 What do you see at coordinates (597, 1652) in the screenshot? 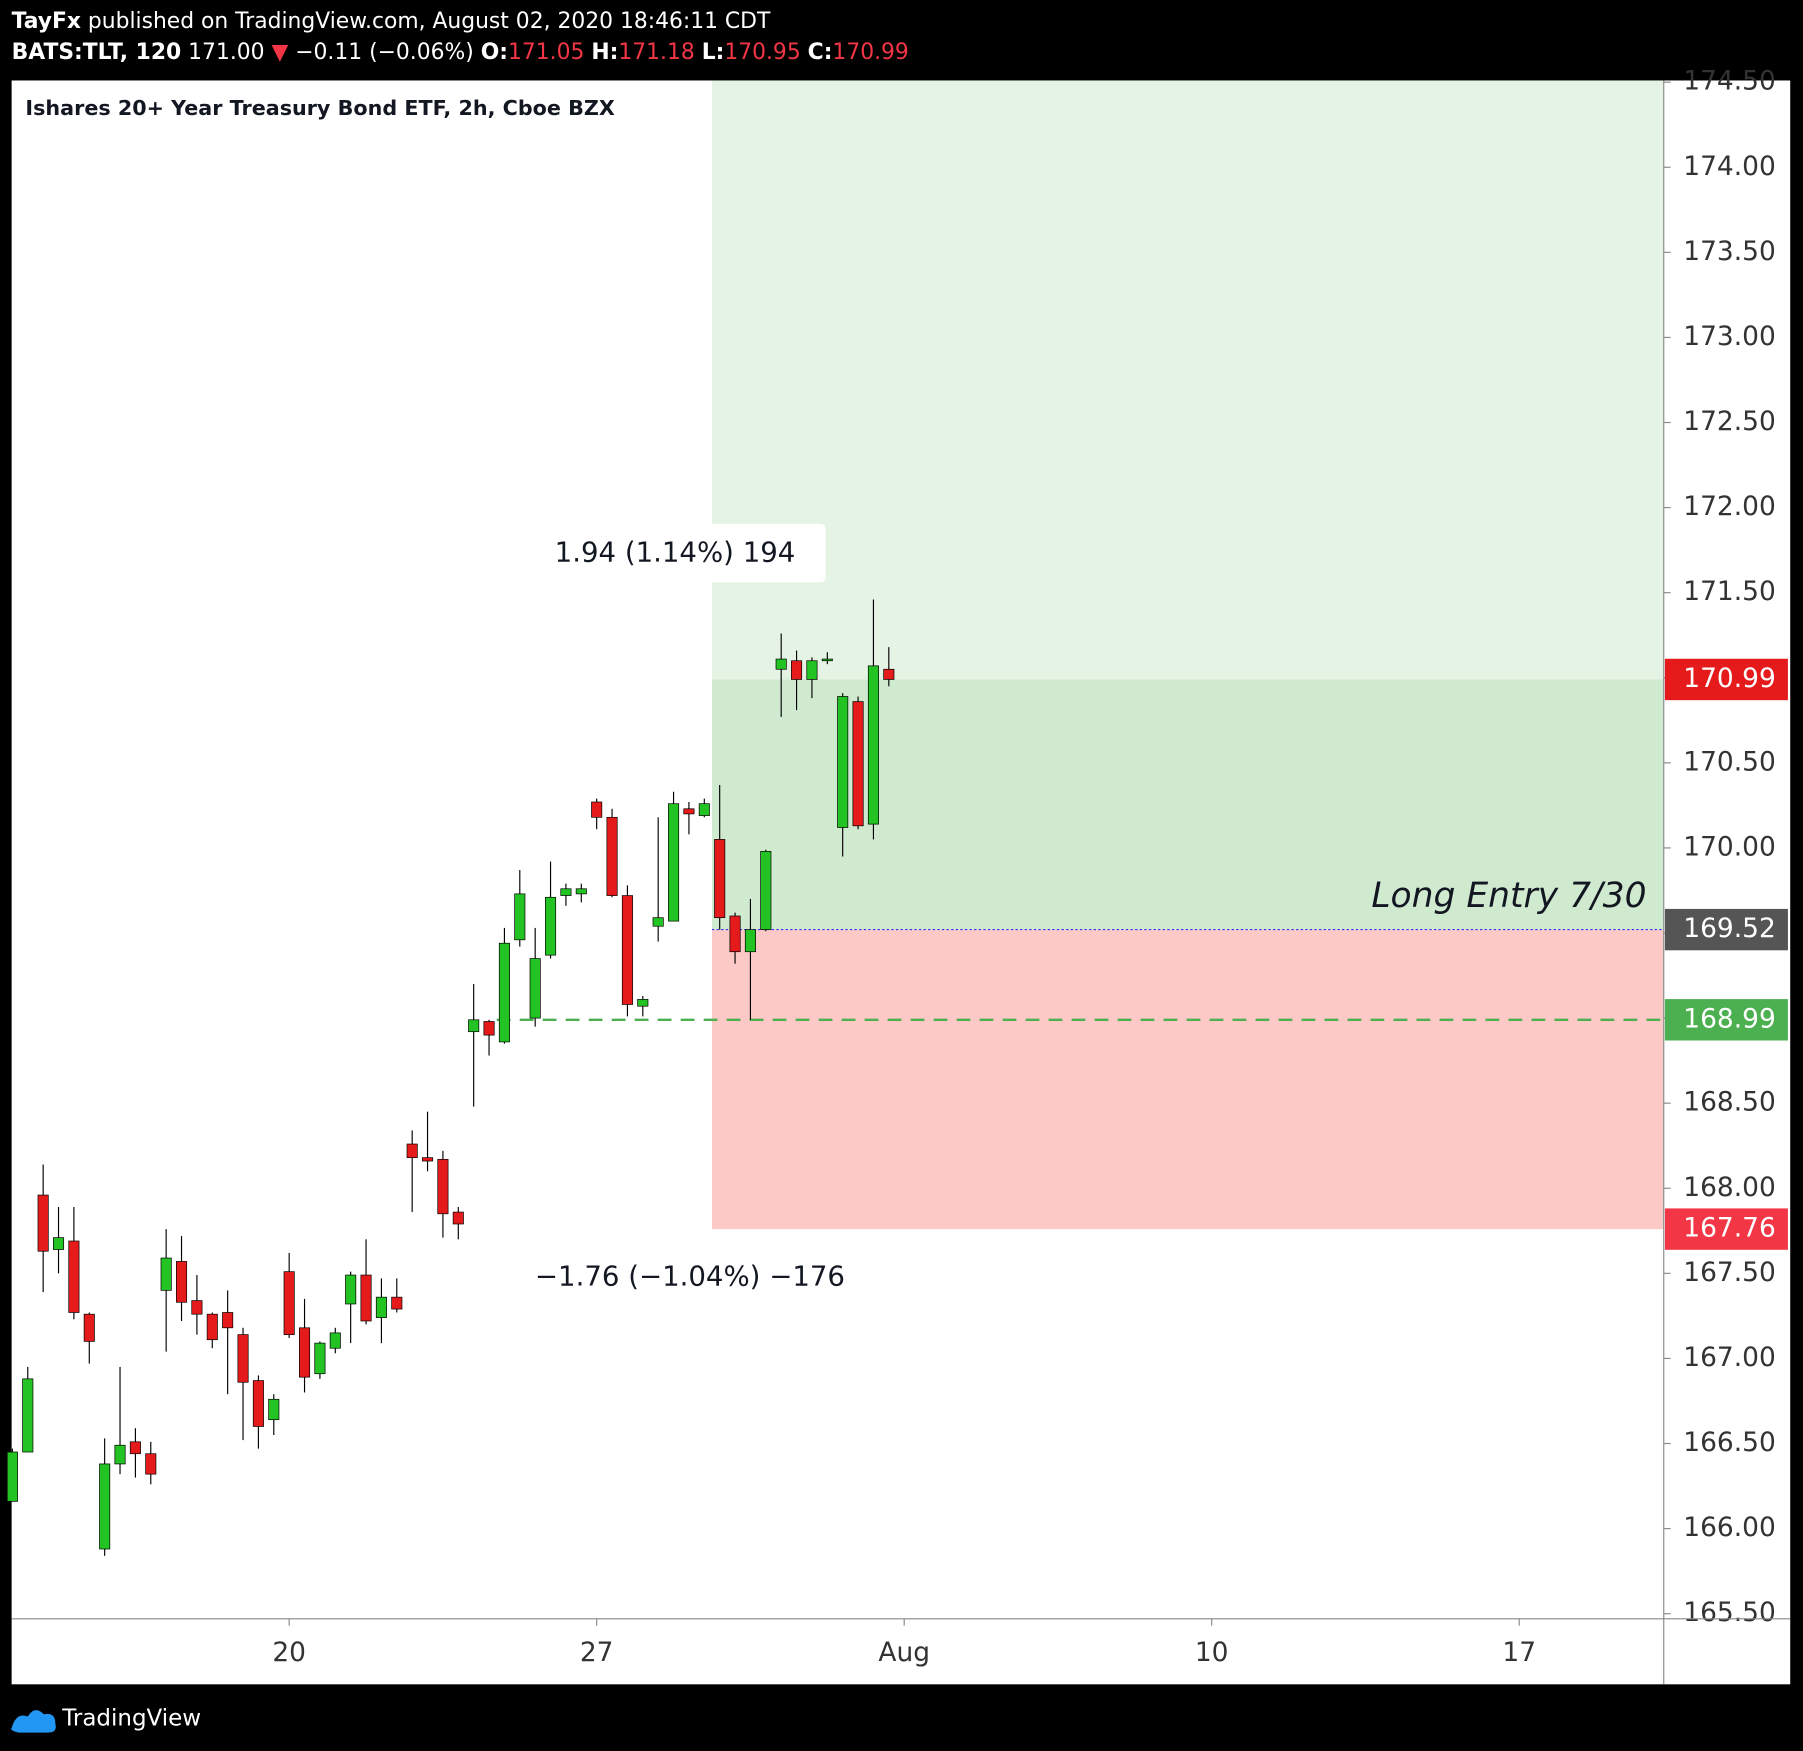
I see `x-tick-label: 27` at bounding box center [597, 1652].